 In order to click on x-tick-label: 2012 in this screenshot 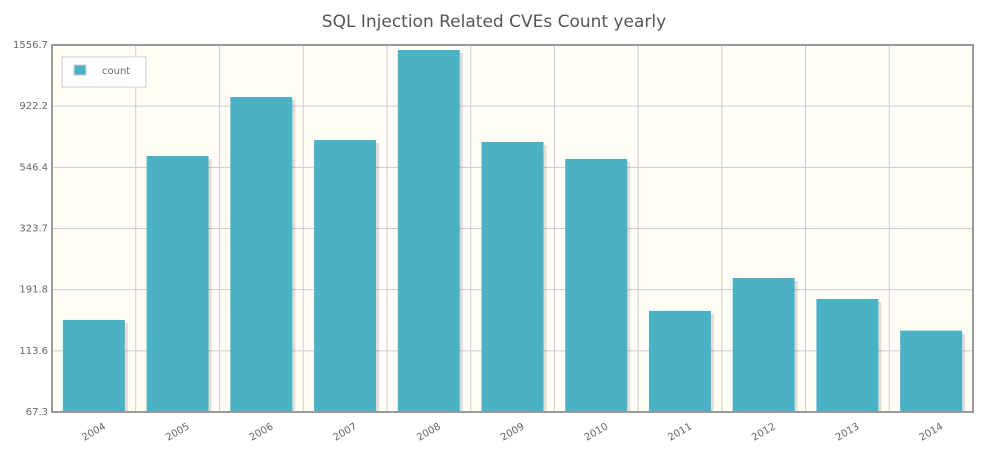, I will do `click(764, 432)`.